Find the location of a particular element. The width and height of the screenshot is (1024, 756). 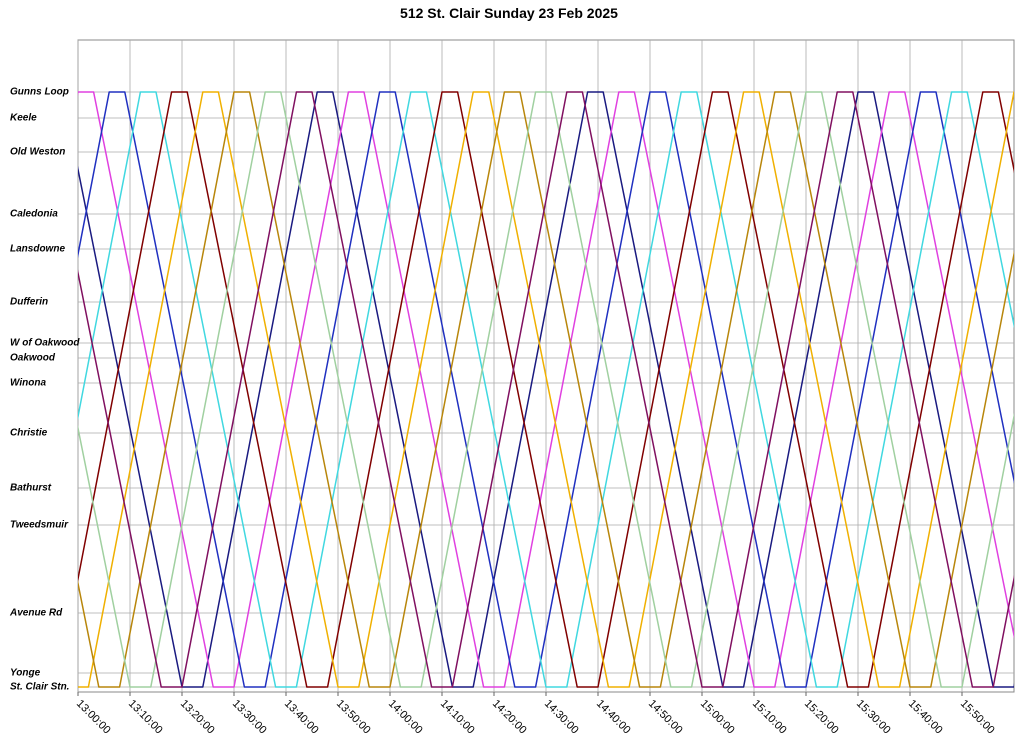

x-tick-label: 13:30:00 is located at coordinates (249, 717).